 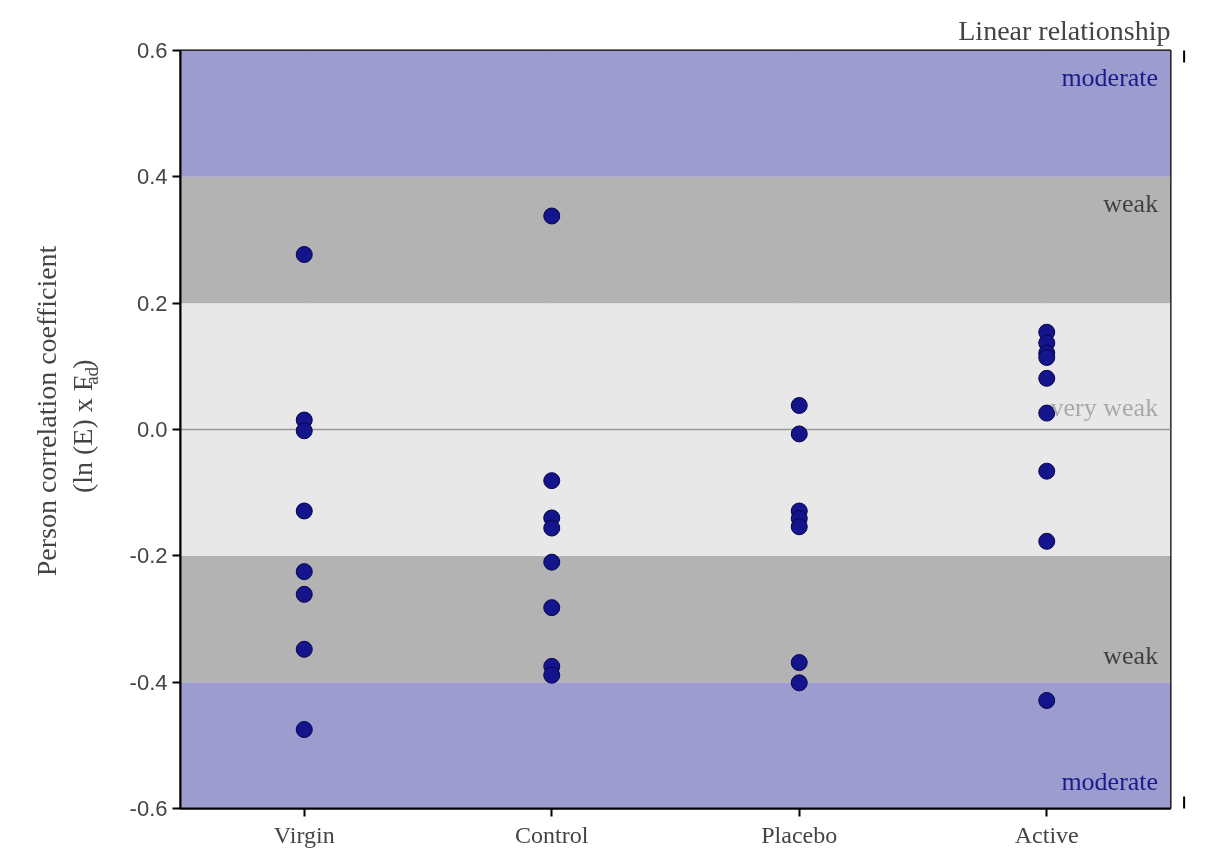 What do you see at coordinates (552, 834) in the screenshot?
I see `x-tick-label: Control` at bounding box center [552, 834].